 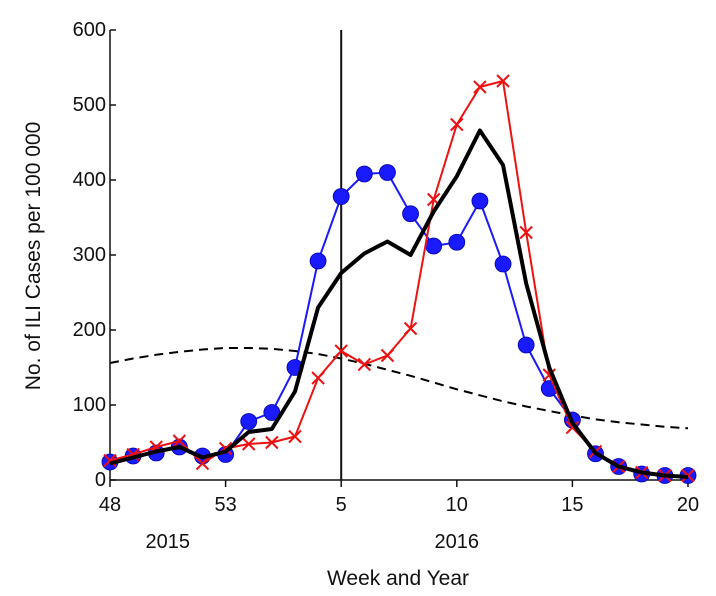 What do you see at coordinates (33, 256) in the screenshot?
I see `y-axis-title: No. of ILI Cases per 100 000` at bounding box center [33, 256].